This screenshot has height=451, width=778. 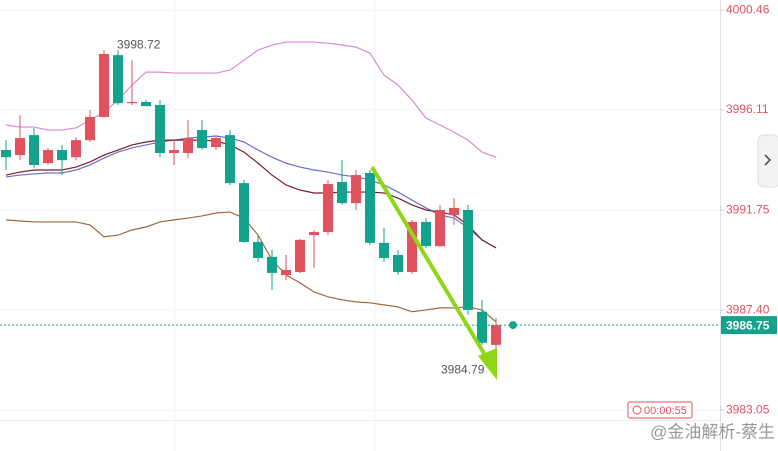 I want to click on trend-arrow, so click(x=433, y=272).